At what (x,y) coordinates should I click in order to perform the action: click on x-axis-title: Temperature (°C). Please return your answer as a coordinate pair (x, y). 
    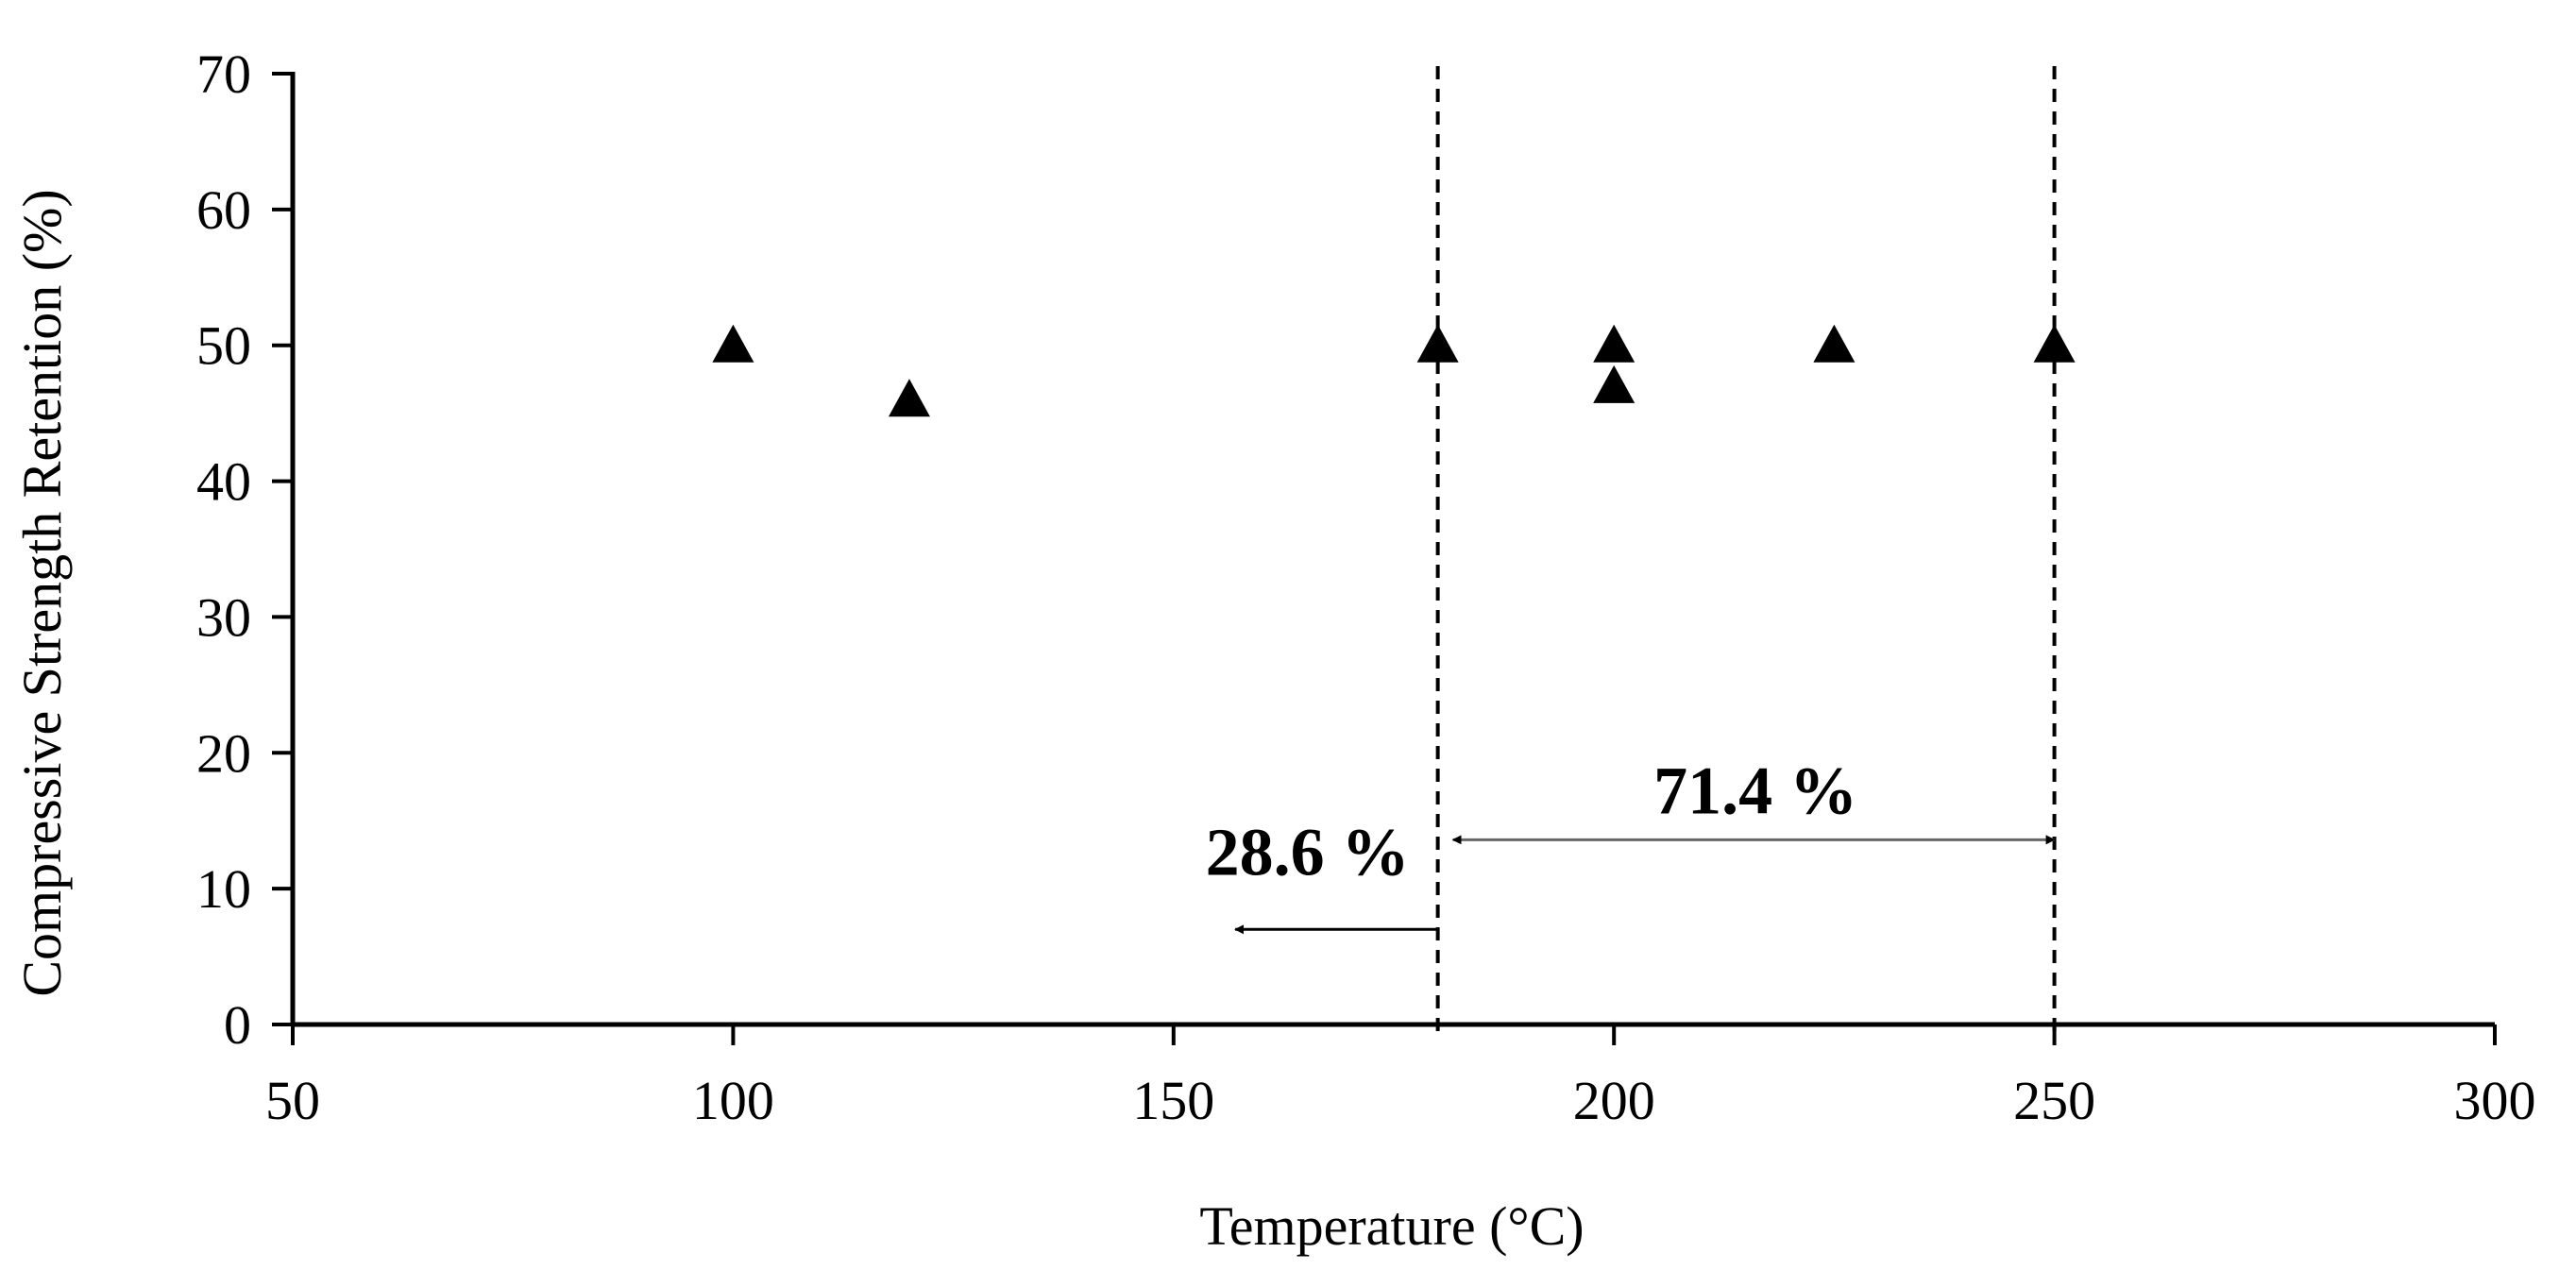
    Looking at the image, I should click on (1391, 1226).